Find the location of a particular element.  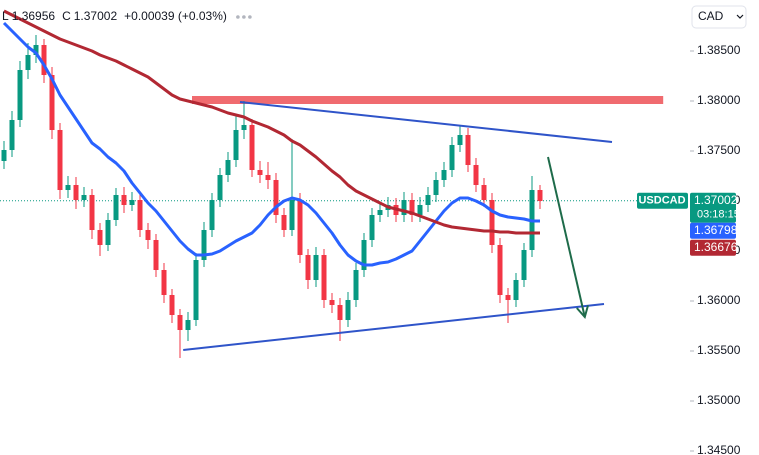

y-tick-label: 1.35500 is located at coordinates (719, 350).